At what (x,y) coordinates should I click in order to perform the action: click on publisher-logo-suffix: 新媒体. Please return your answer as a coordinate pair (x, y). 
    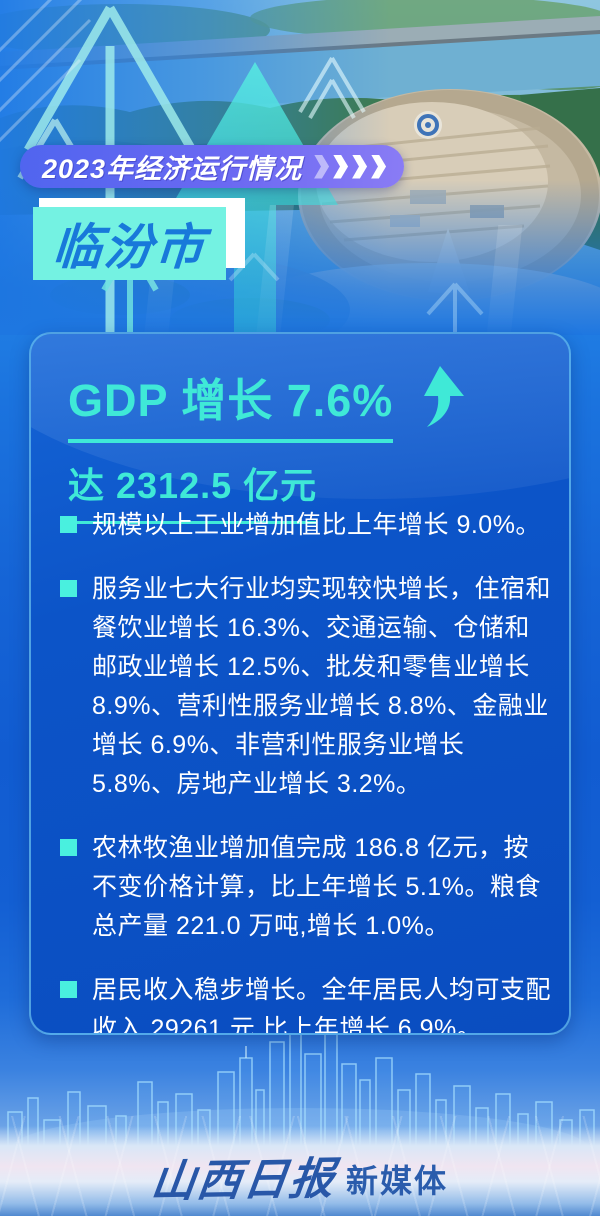
    Looking at the image, I should click on (396, 1181).